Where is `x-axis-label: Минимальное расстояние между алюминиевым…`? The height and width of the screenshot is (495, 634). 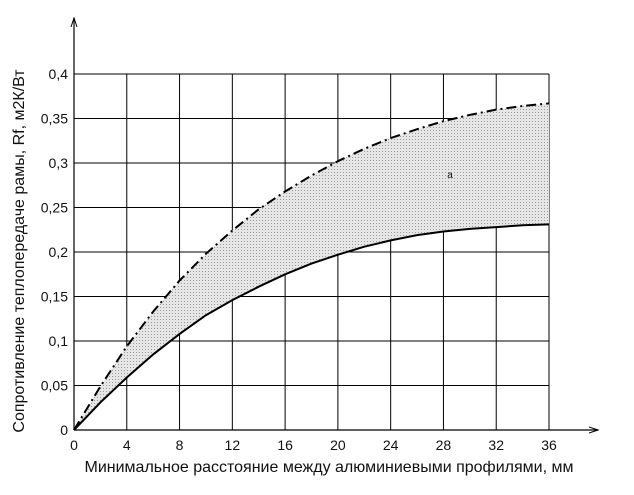 x-axis-label: Минимальное расстояние между алюминиевым… is located at coordinates (329, 467).